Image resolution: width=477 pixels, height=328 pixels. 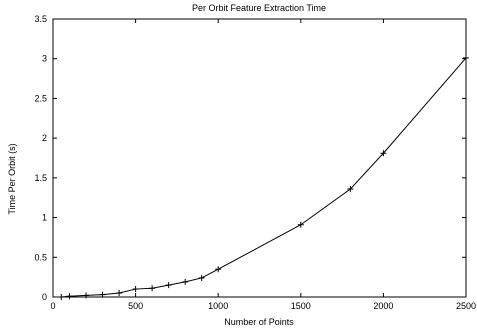 I want to click on y-tick-label: 1.5, so click(x=40, y=178).